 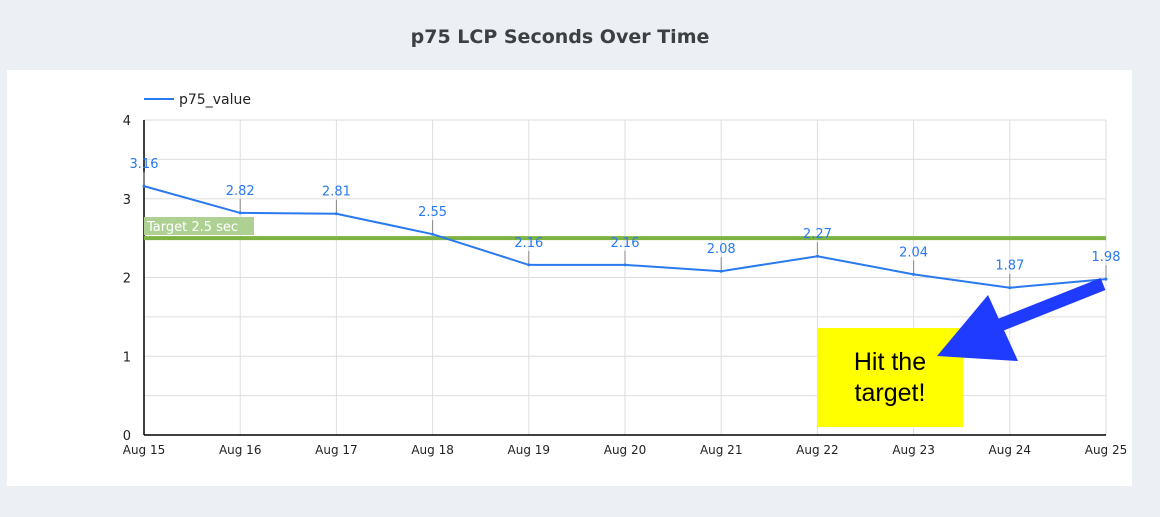 What do you see at coordinates (1009, 266) in the screenshot?
I see `data-label: 1.87` at bounding box center [1009, 266].